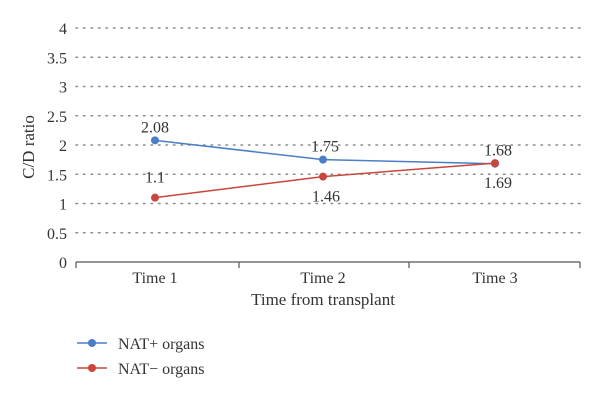 The width and height of the screenshot is (600, 405). What do you see at coordinates (161, 344) in the screenshot?
I see `legend-label-nat-plus: NAT+ organs` at bounding box center [161, 344].